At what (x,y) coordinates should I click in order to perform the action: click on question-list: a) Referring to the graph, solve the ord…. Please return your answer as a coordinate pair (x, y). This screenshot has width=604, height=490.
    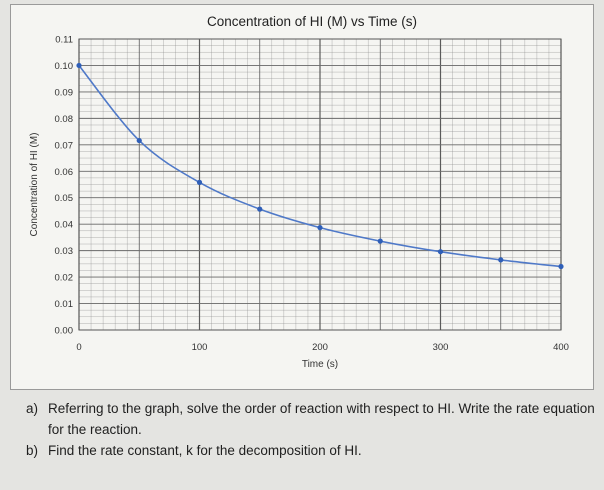
    Looking at the image, I should click on (311, 429).